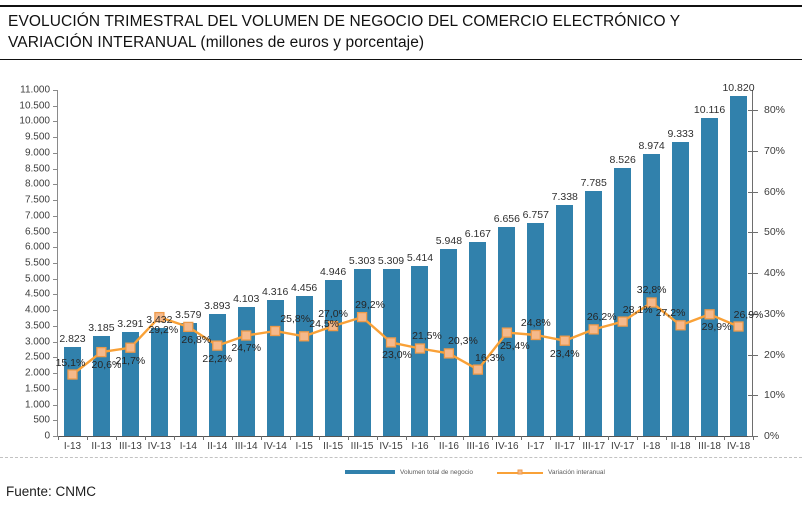 This screenshot has width=802, height=507. Describe the element at coordinates (106, 365) in the screenshot. I see `pct-value-label: 20,6%` at that location.